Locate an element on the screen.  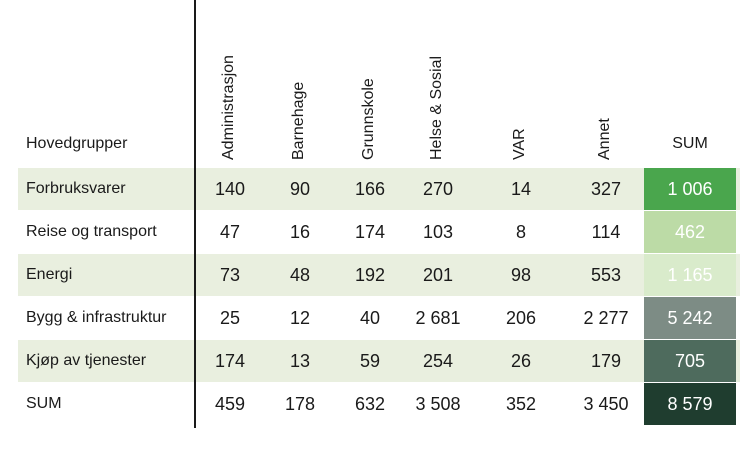
column-header: Annet is located at coordinates (604, 139).